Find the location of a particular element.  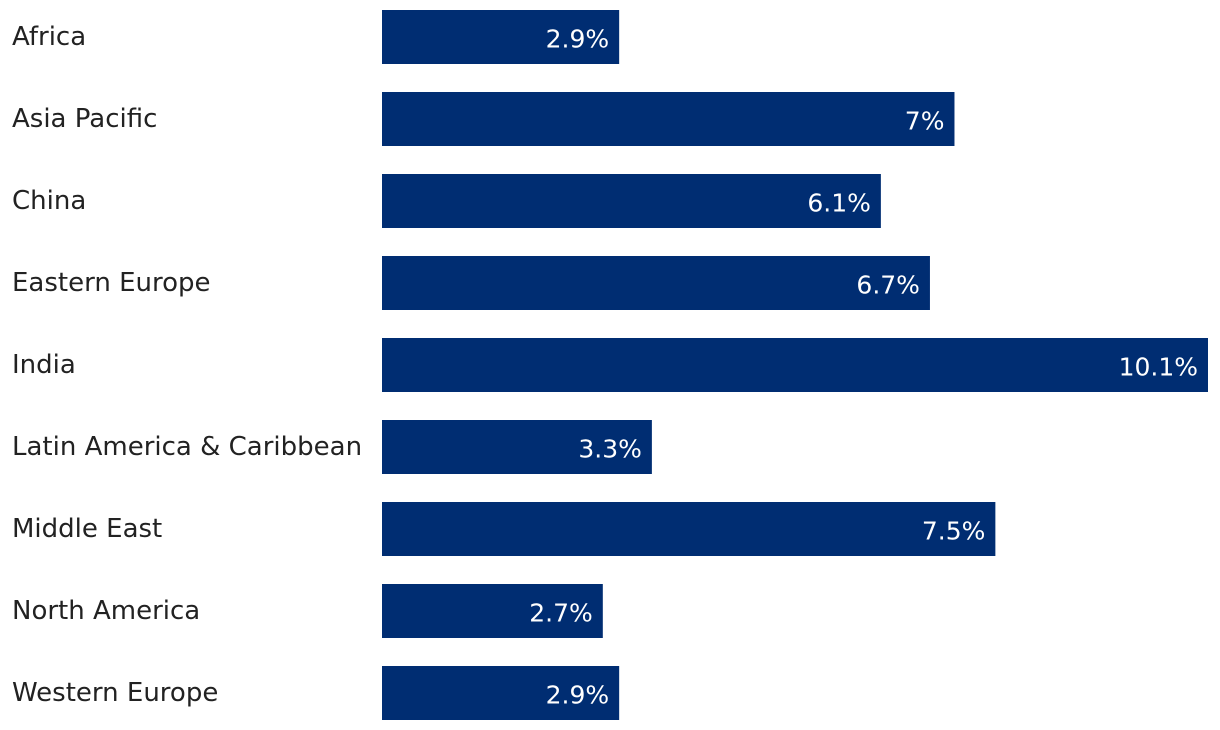

category-label: North America is located at coordinates (106, 611).